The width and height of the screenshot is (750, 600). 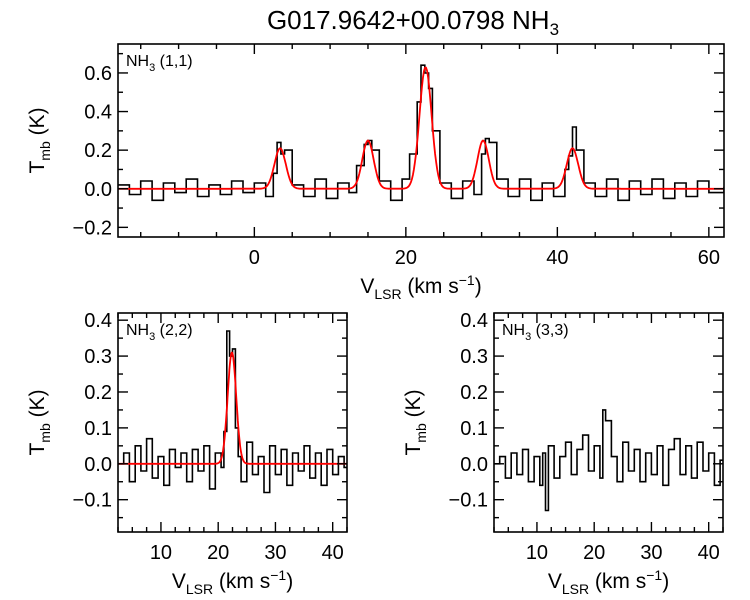 I want to click on panel-label: NH3 (3,3), so click(x=535, y=332).